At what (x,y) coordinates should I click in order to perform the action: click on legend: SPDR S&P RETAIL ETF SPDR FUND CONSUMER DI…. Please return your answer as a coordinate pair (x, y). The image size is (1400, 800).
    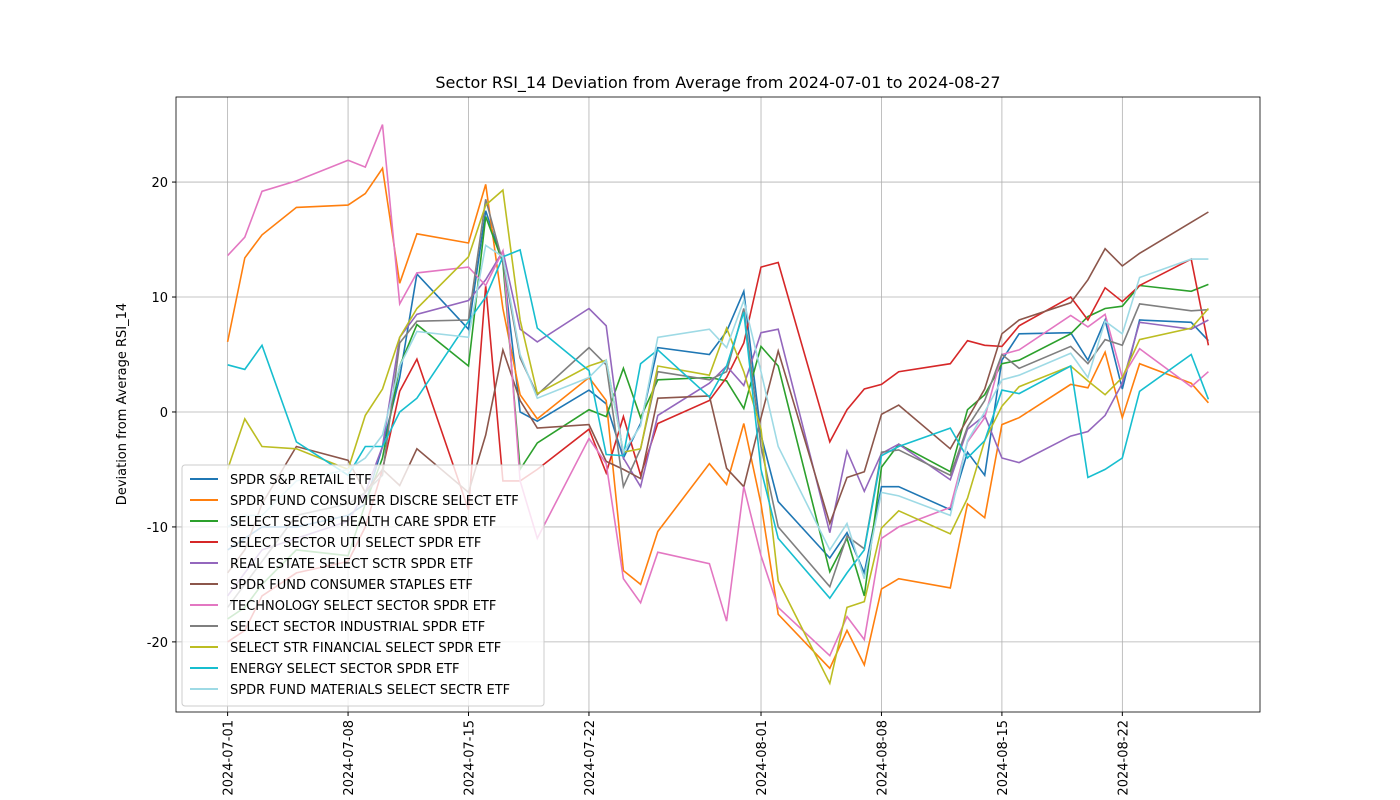
    Looking at the image, I should click on (363, 585).